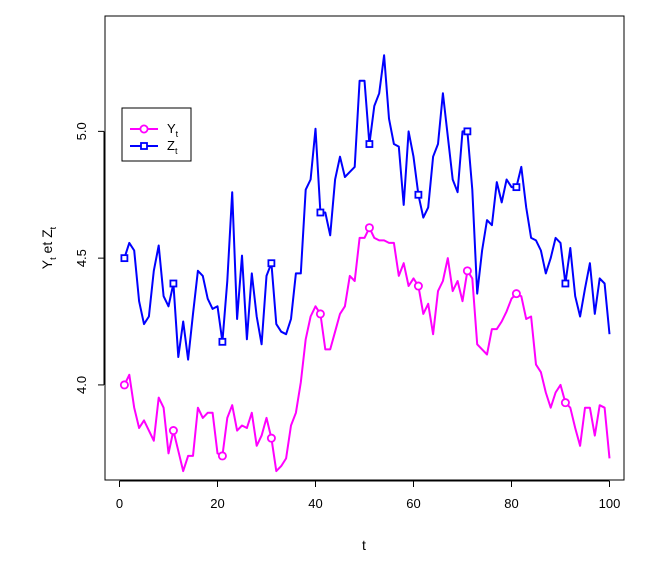 The image size is (664, 585). I want to click on y-axis: 4.0 4.5 5.0, so click(89, 258).